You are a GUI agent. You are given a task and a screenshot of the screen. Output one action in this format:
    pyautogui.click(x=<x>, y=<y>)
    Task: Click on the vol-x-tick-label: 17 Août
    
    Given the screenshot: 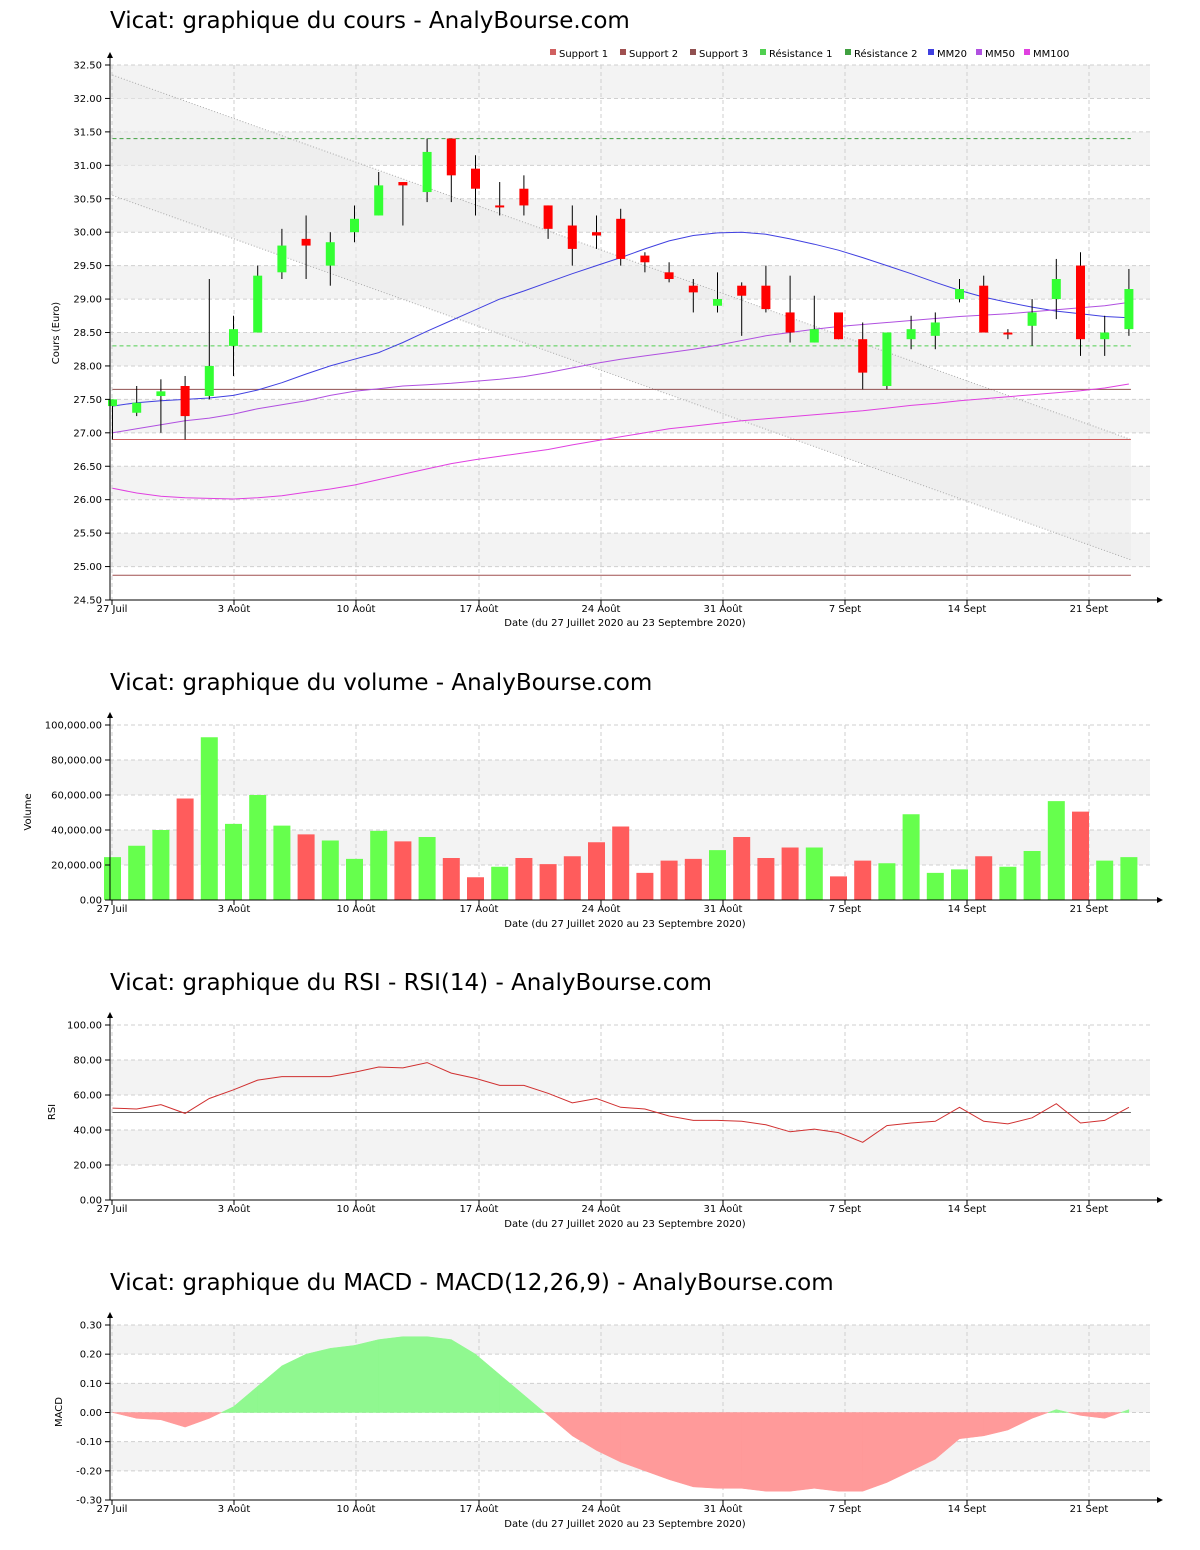 What is the action you would take?
    pyautogui.click(x=479, y=909)
    